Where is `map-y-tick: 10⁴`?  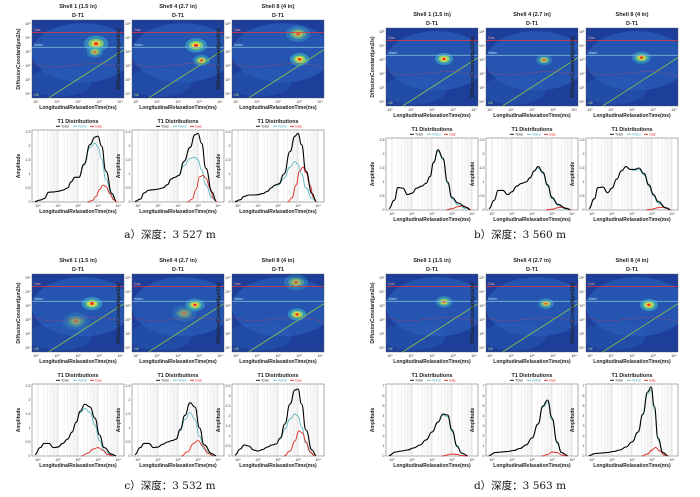
map-y-tick: 10⁴ is located at coordinates (582, 292).